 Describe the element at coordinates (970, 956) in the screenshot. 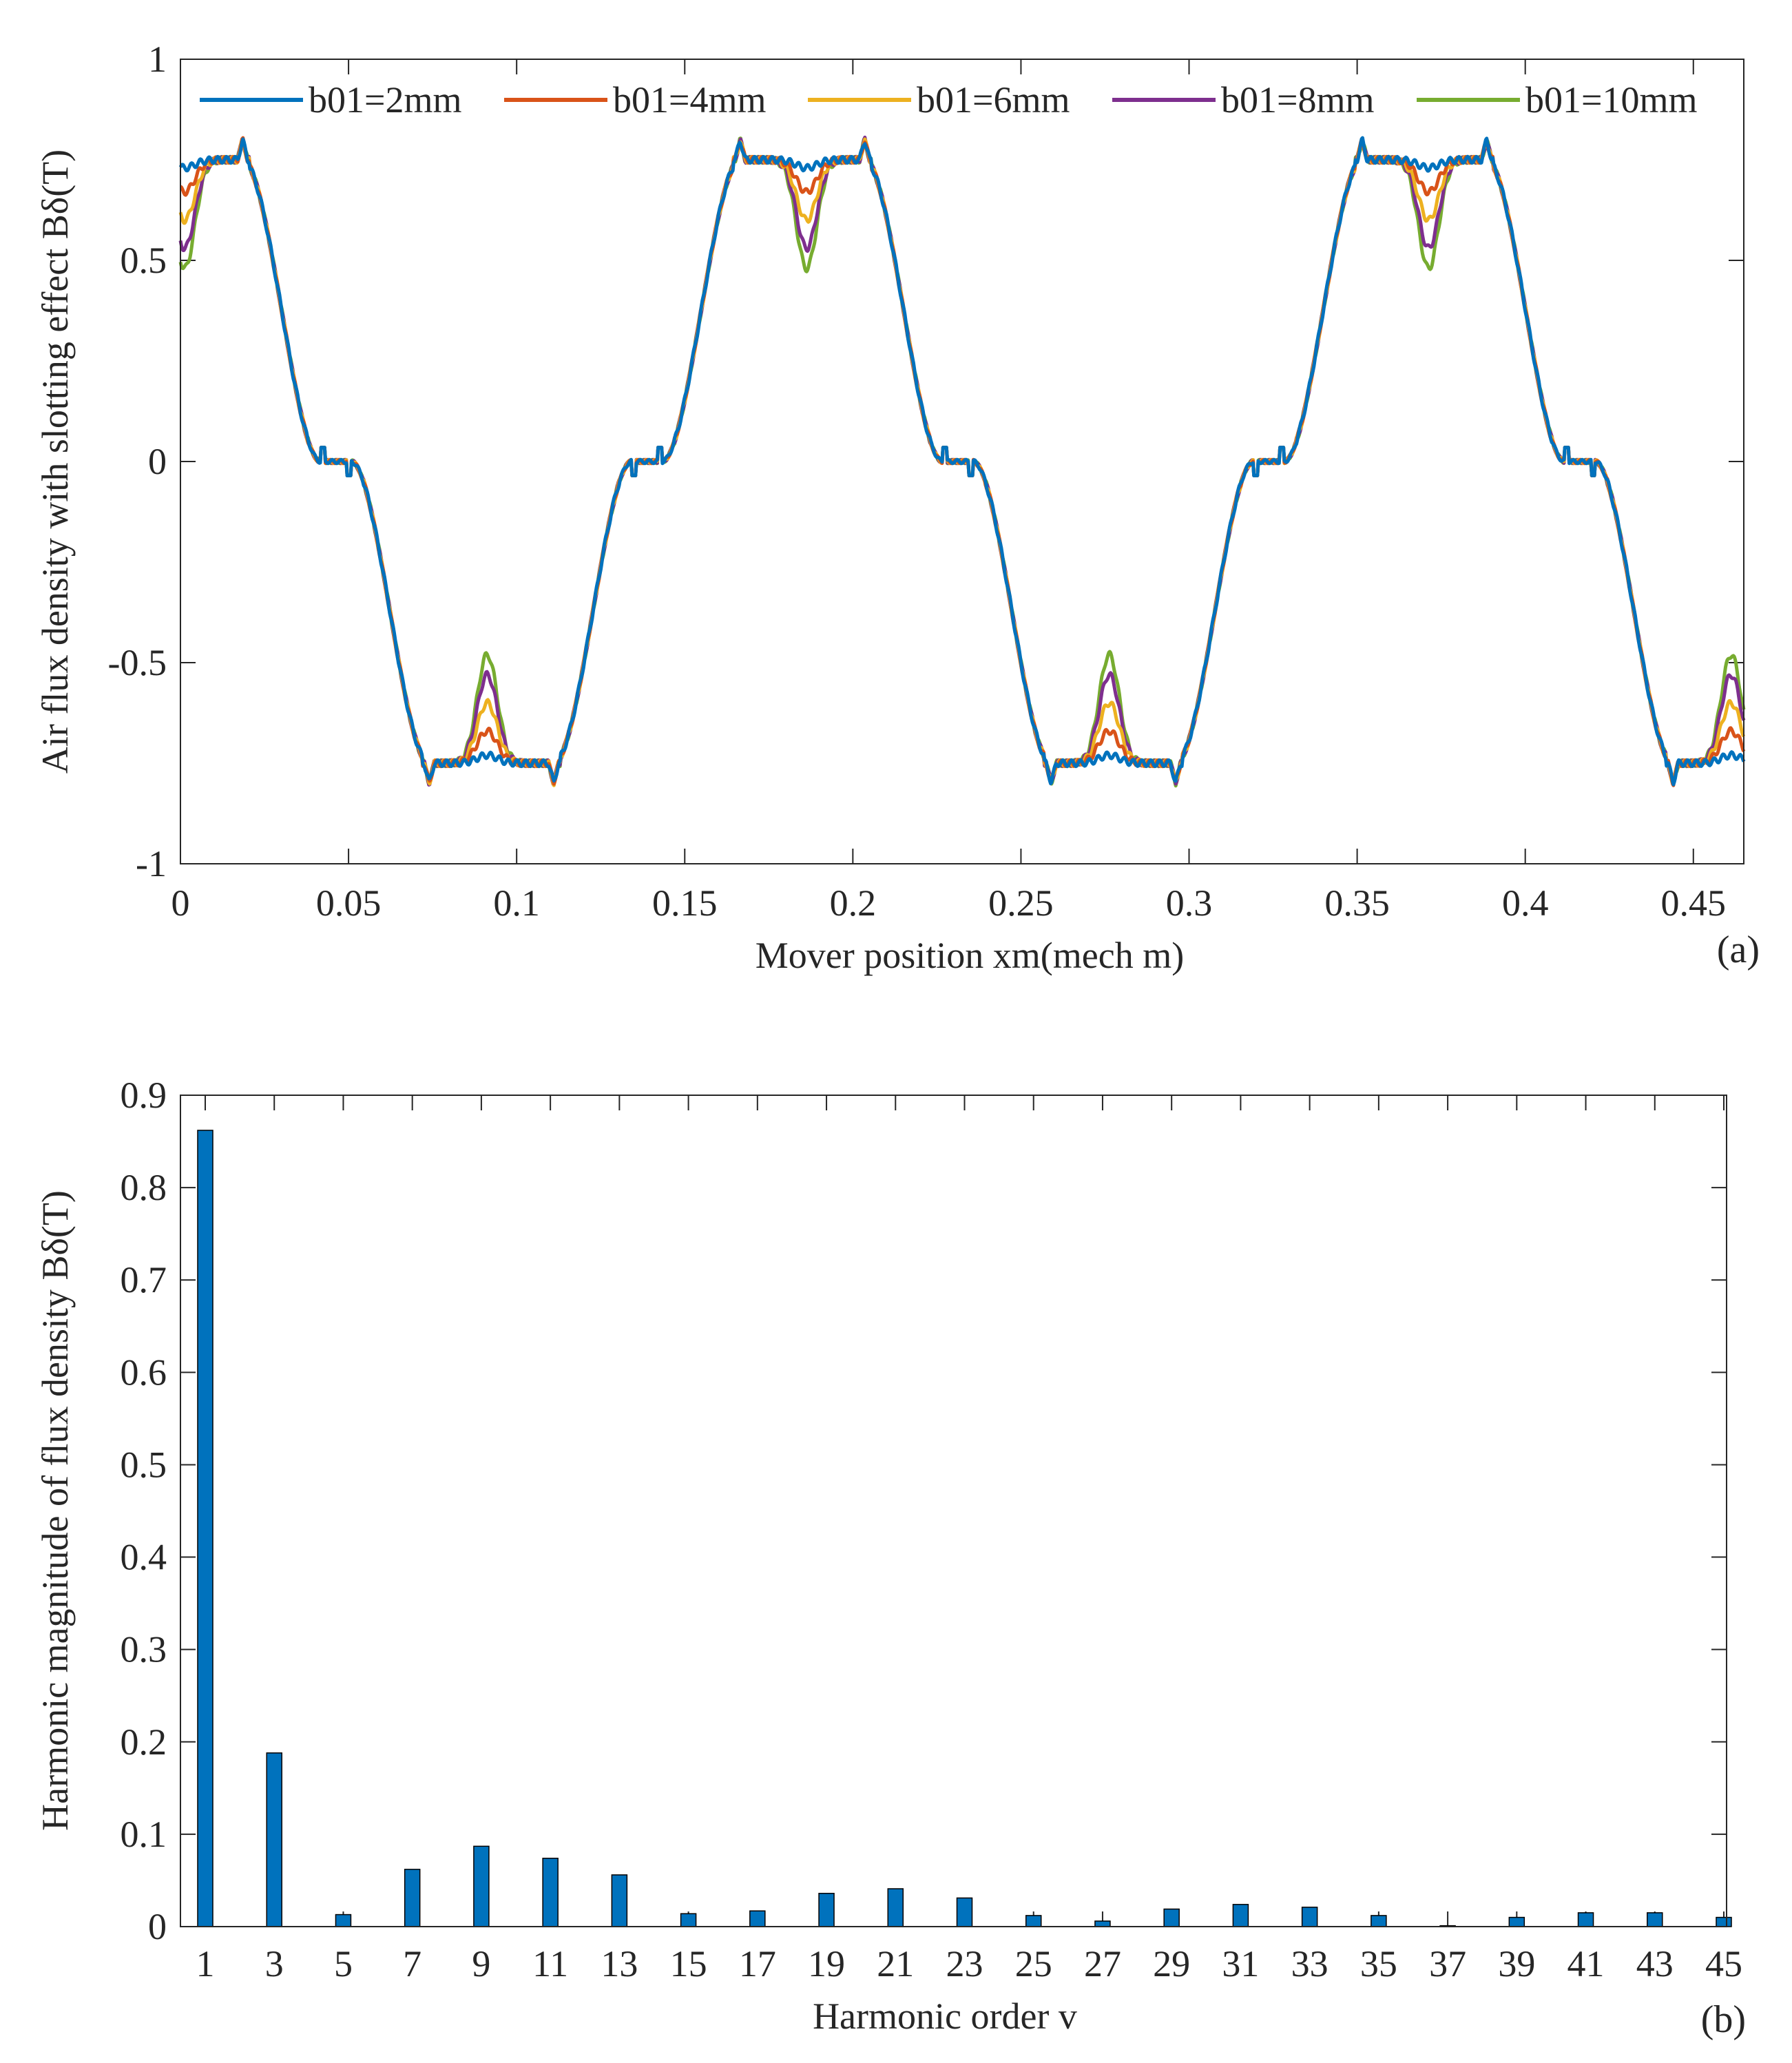

I see `panel-a-x-axis-label: Mover position xm(mech m)` at that location.